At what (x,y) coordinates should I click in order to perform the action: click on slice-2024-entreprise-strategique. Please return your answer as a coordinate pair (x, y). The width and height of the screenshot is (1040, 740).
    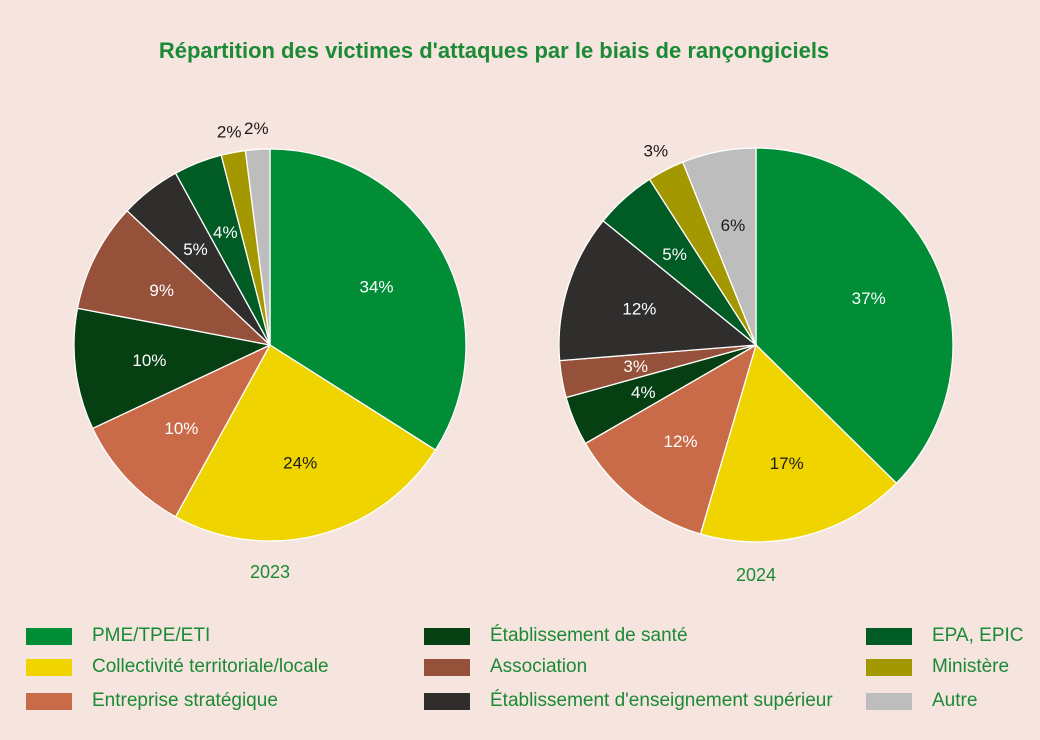
    Looking at the image, I should click on (670, 439).